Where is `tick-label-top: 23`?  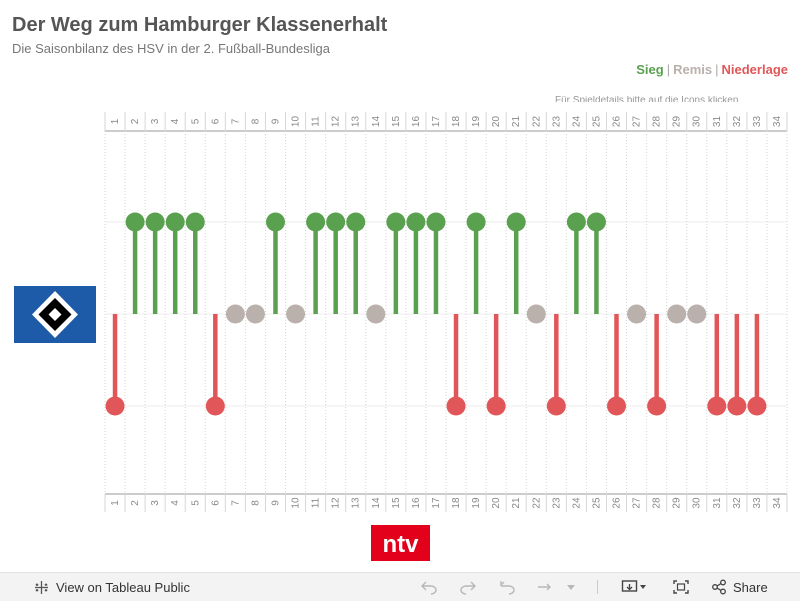 tick-label-top: 23 is located at coordinates (556, 122).